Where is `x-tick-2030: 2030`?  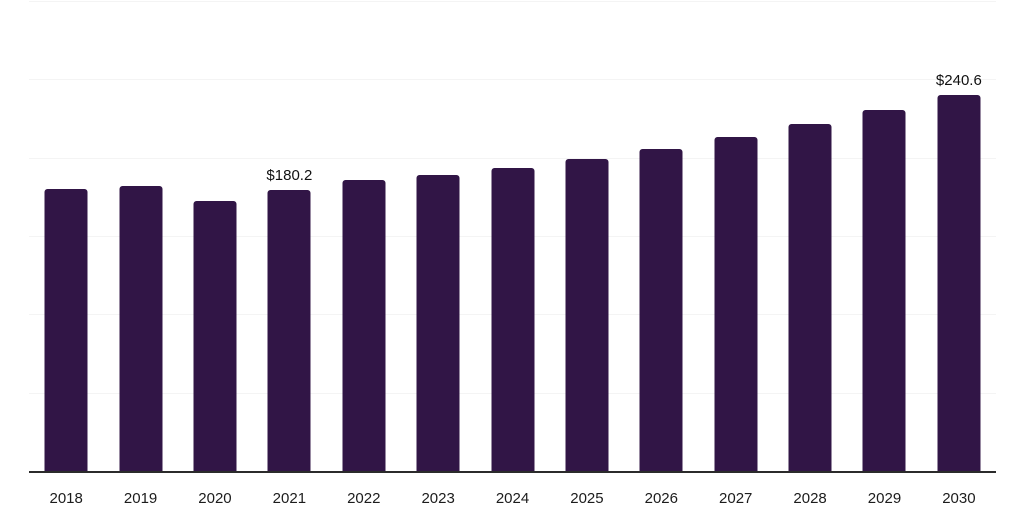
x-tick-2030: 2030 is located at coordinates (959, 498).